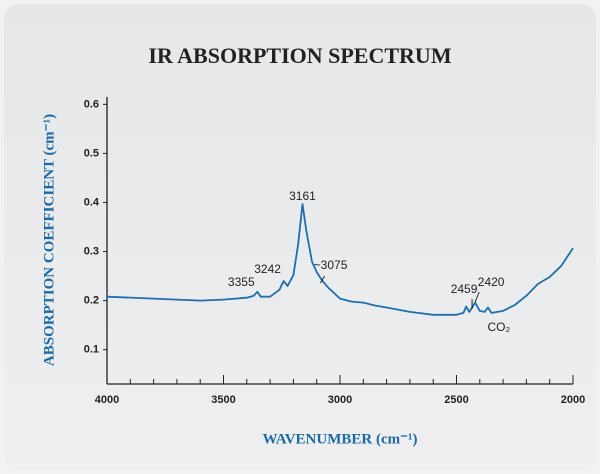  What do you see at coordinates (91, 251) in the screenshot?
I see `y-tick-label: 0.3` at bounding box center [91, 251].